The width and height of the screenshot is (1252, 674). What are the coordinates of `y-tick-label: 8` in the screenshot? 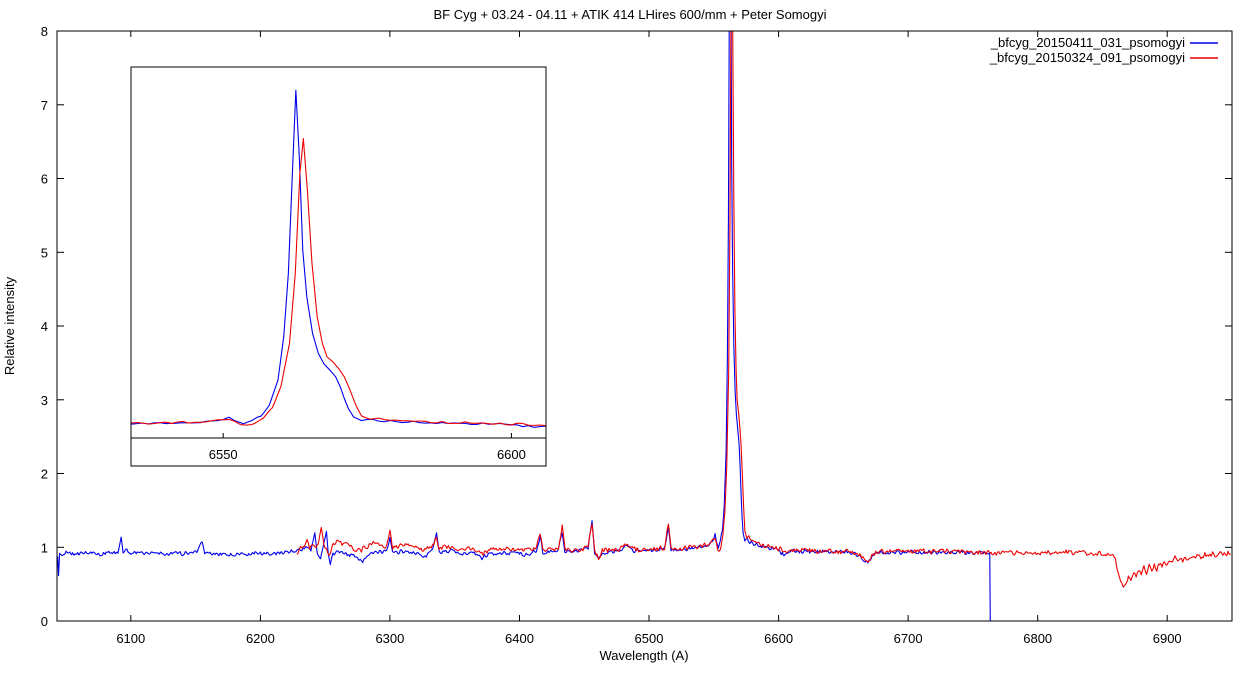 It's located at (44, 31).